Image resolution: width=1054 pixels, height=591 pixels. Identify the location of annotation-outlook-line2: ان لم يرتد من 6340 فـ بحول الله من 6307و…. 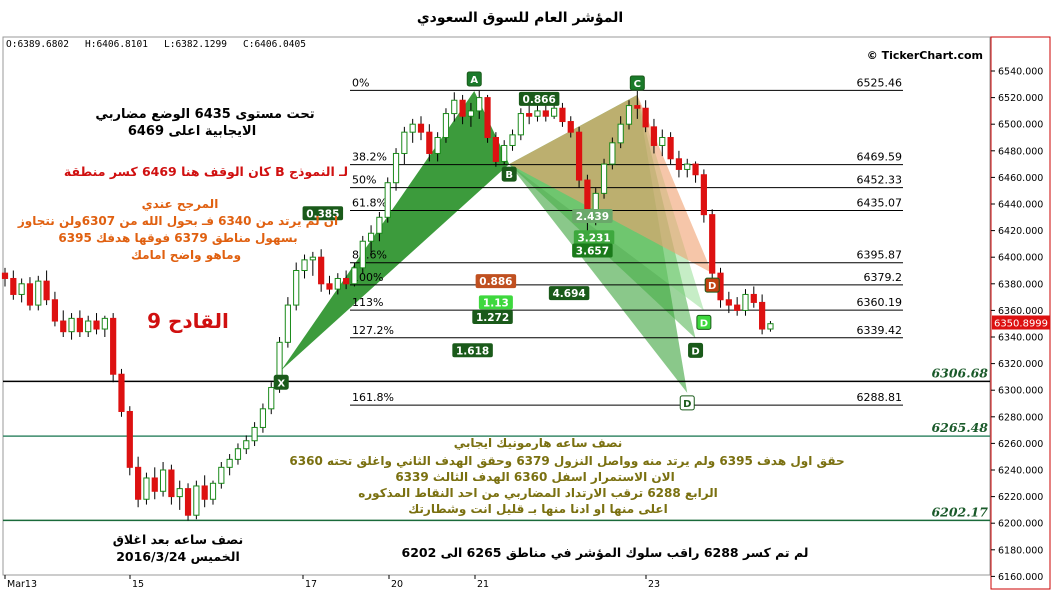
(177, 221).